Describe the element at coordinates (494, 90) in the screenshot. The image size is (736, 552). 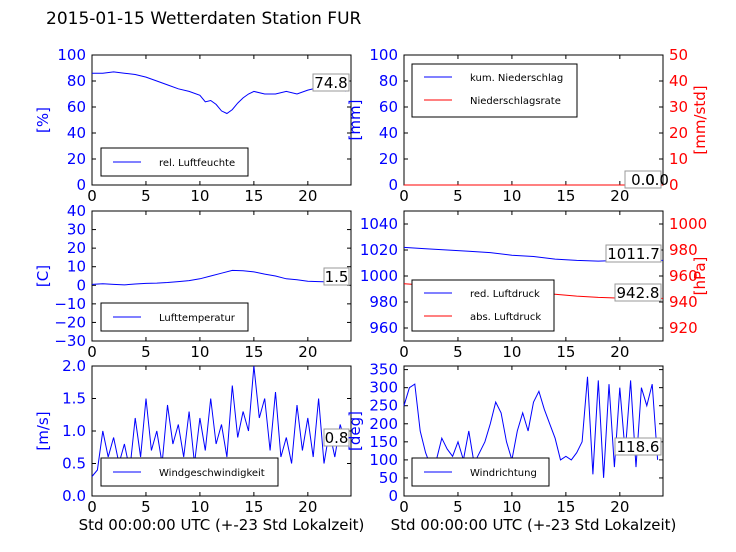
I see `legend-box` at that location.